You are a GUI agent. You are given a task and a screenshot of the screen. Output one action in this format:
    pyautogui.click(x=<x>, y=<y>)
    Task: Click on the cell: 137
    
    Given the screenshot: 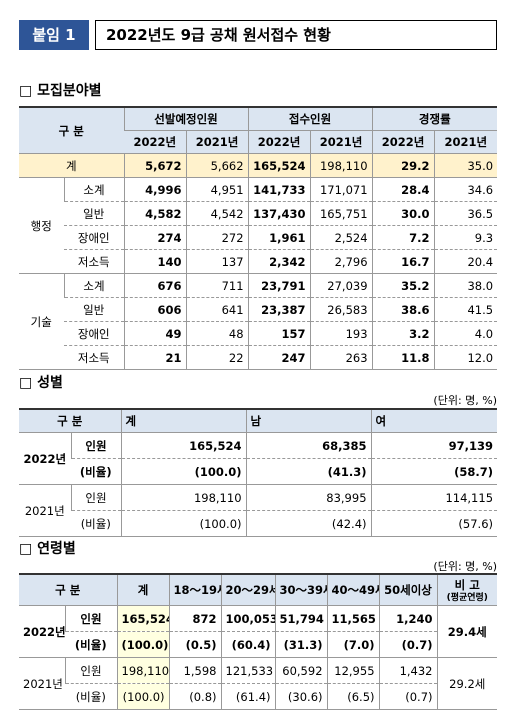 What is the action you would take?
    pyautogui.click(x=217, y=261)
    